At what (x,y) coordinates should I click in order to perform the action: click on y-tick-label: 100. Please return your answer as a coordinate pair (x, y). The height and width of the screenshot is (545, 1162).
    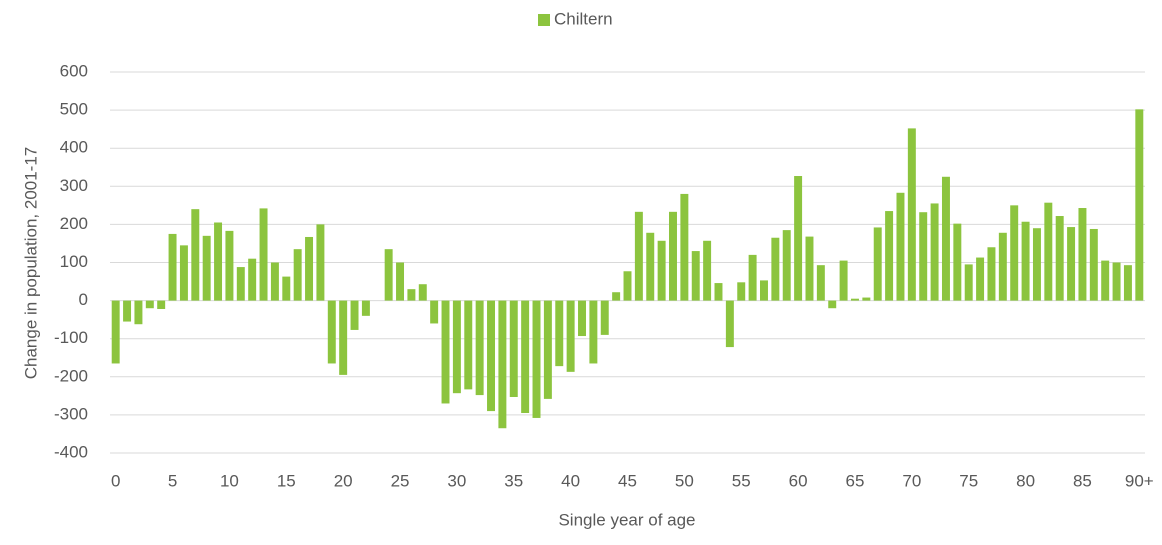
    Looking at the image, I should click on (74, 261).